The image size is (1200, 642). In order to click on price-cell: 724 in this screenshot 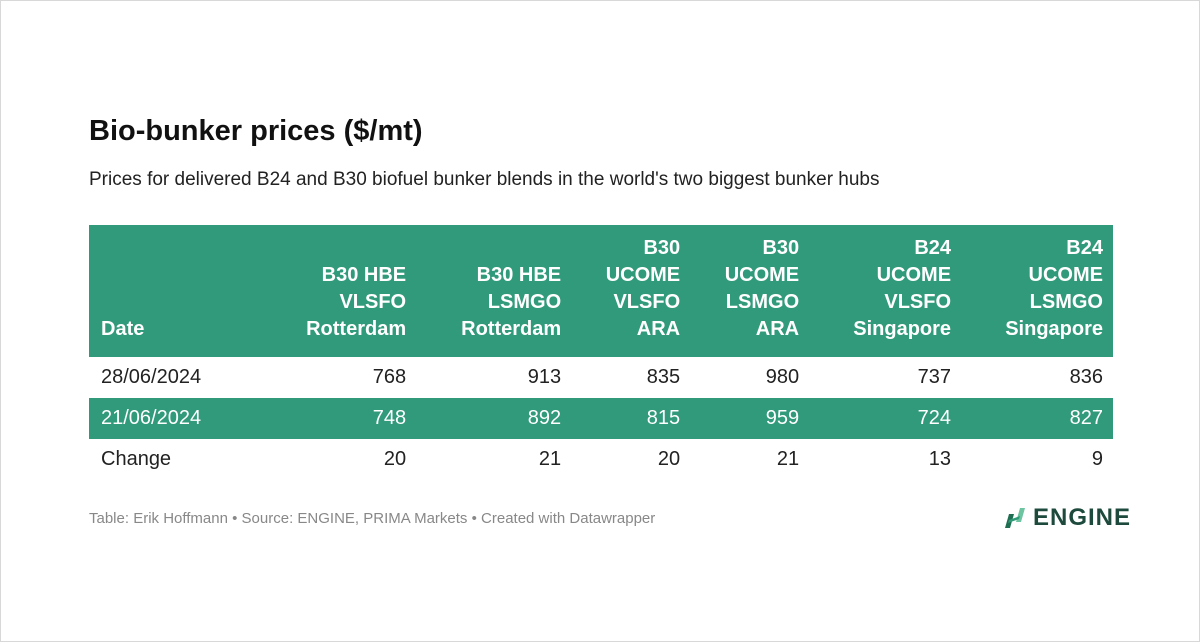, I will do `click(885, 418)`.